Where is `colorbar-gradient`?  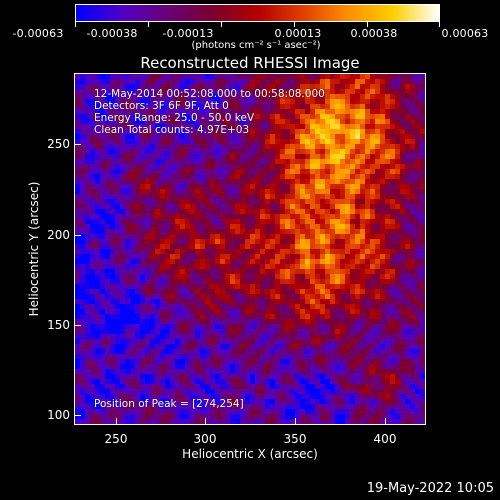 colorbar-gradient is located at coordinates (257, 13).